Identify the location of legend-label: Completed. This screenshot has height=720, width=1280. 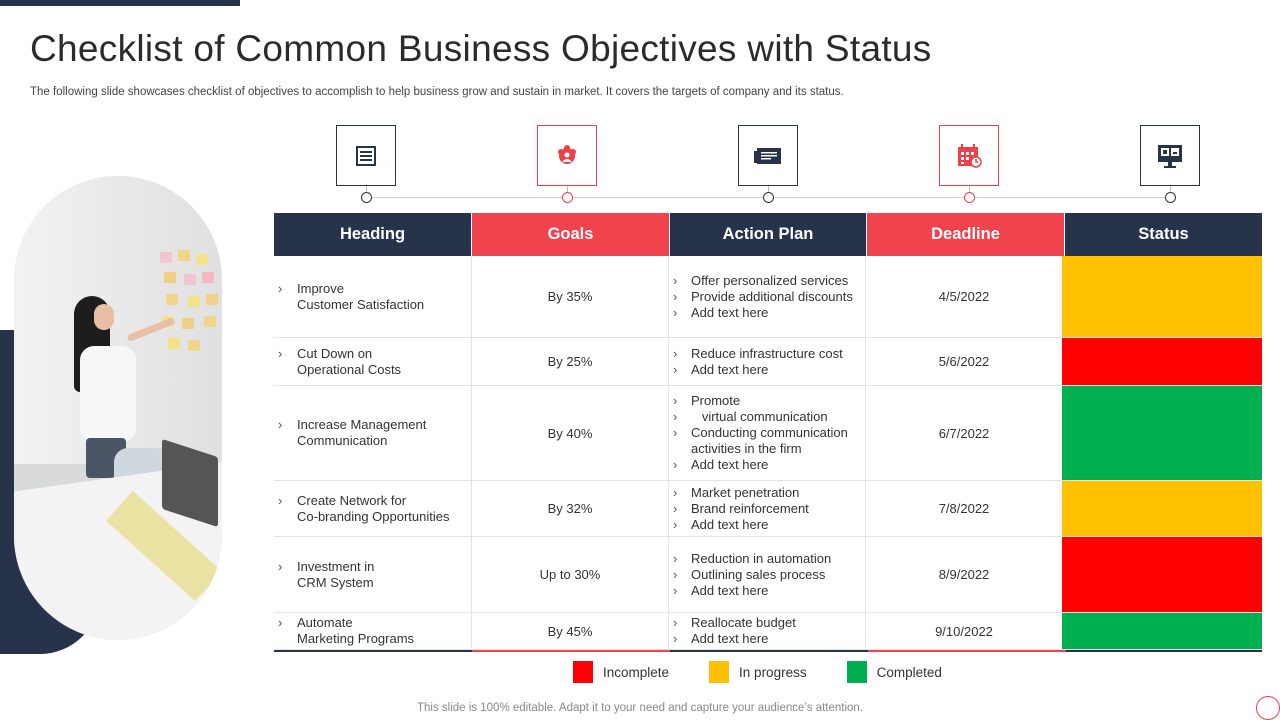
(909, 672).